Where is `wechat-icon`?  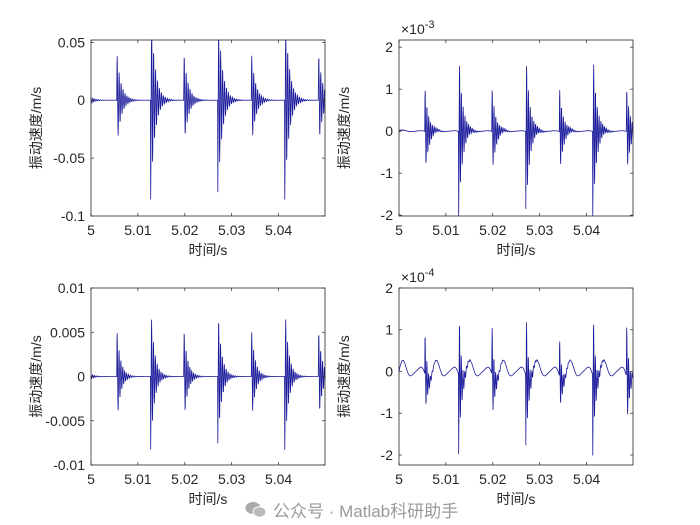
wechat-icon is located at coordinates (256, 510).